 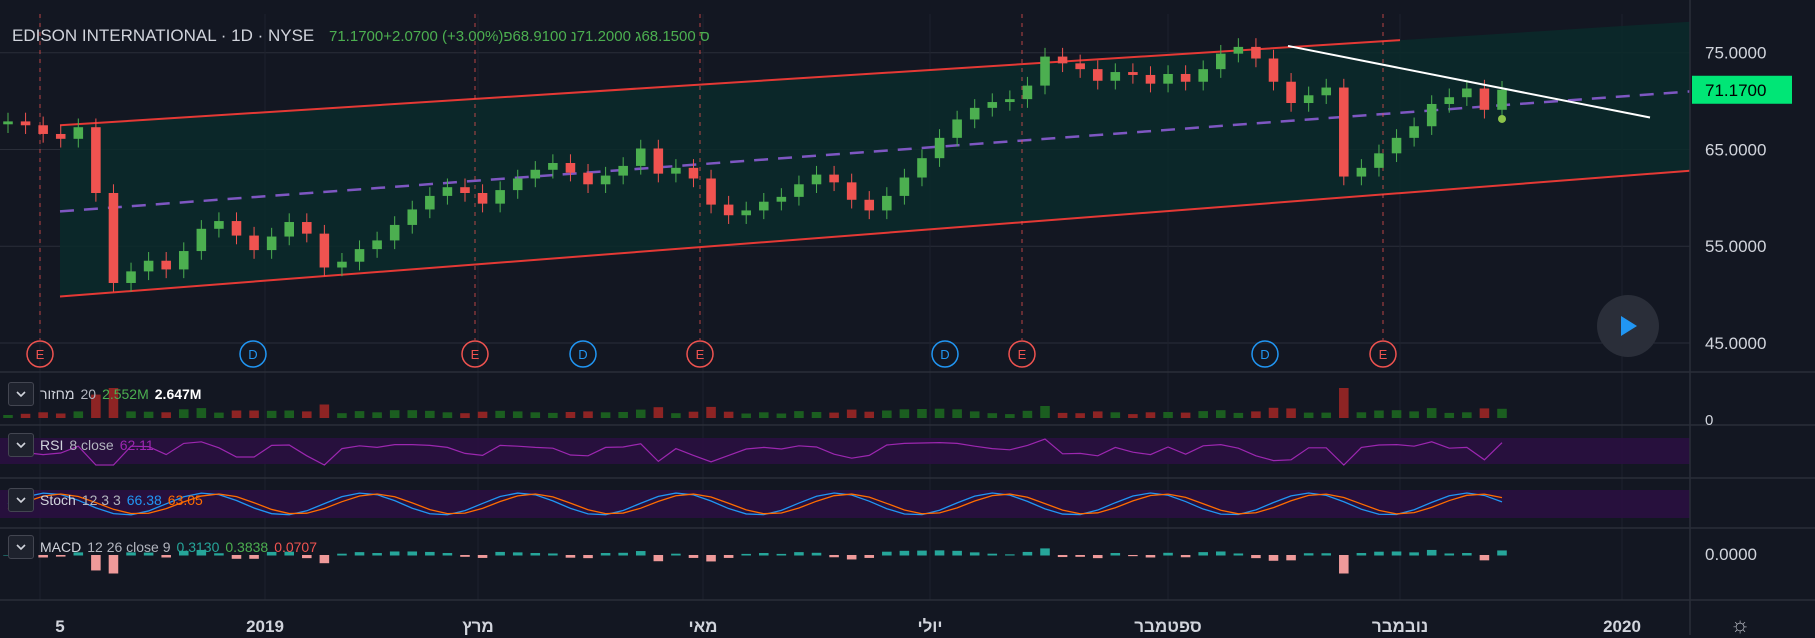 I want to click on price-tick-label: 55.0000, so click(x=1735, y=246).